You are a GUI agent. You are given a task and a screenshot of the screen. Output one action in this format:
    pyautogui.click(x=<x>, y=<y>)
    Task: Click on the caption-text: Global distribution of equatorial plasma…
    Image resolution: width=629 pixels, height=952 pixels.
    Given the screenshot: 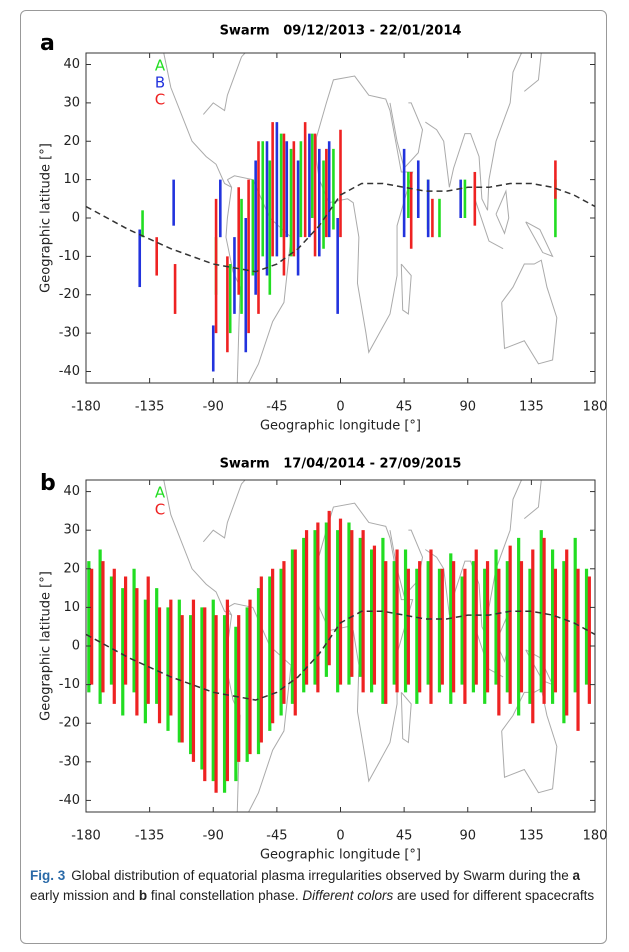 What is the action you would take?
    pyautogui.click(x=322, y=875)
    